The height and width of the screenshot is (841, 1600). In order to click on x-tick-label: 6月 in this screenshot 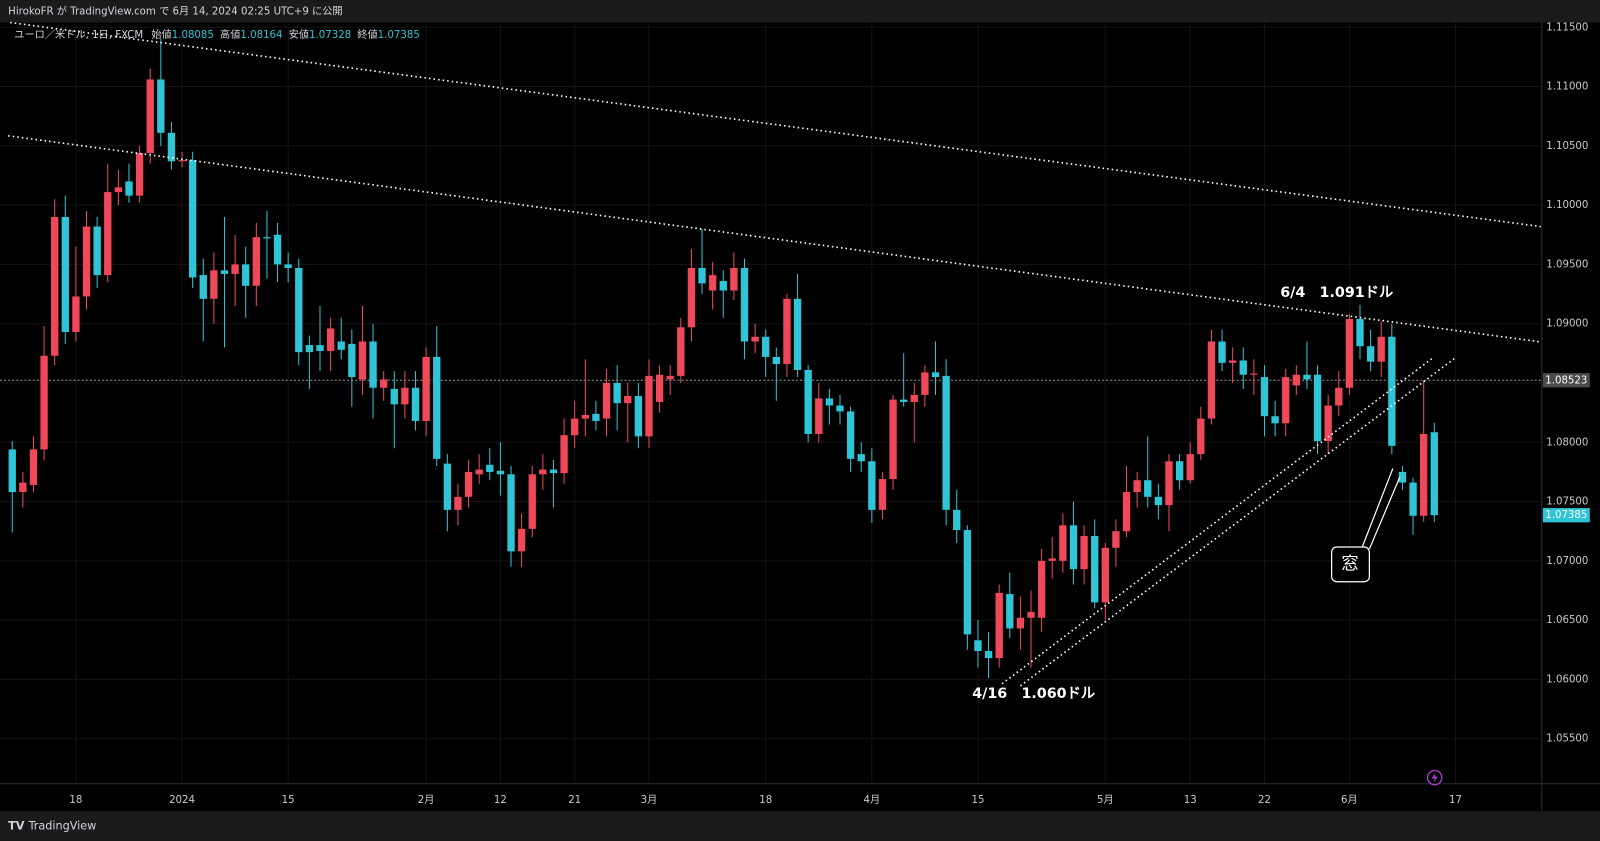, I will do `click(1349, 800)`.